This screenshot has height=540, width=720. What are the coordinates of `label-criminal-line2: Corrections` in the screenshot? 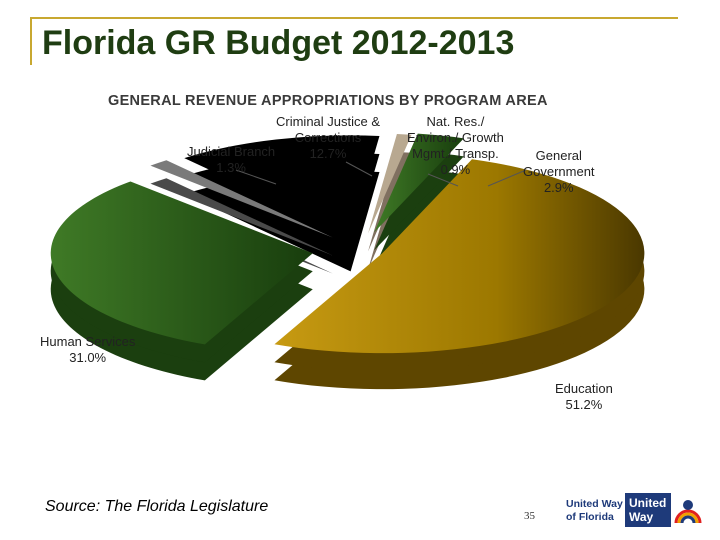 It's located at (328, 137).